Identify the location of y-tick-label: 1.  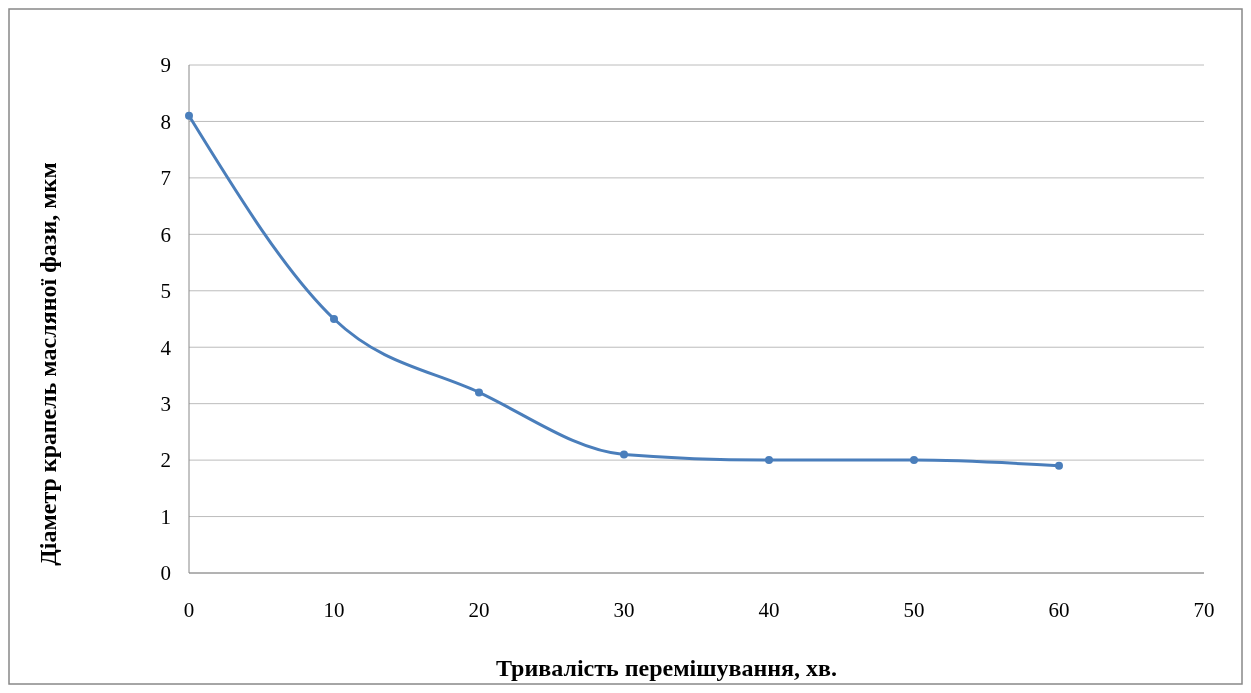
(165, 516).